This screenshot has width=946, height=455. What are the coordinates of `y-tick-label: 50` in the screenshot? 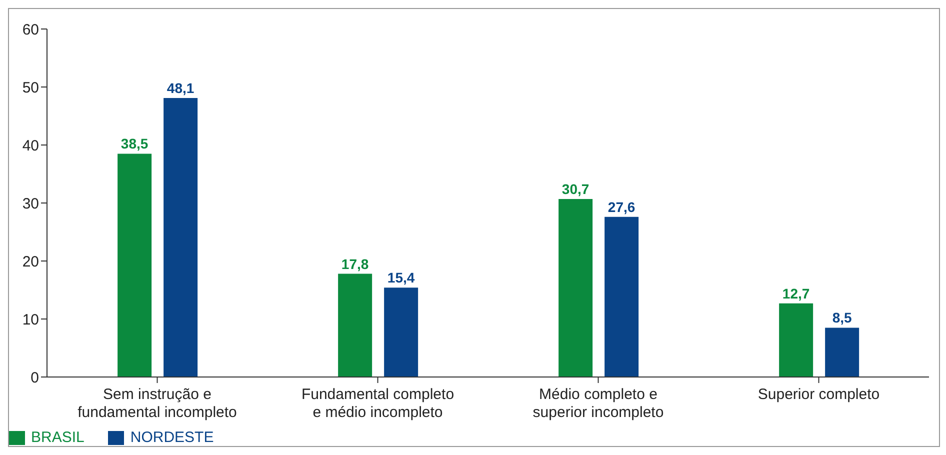 It's located at (30, 87).